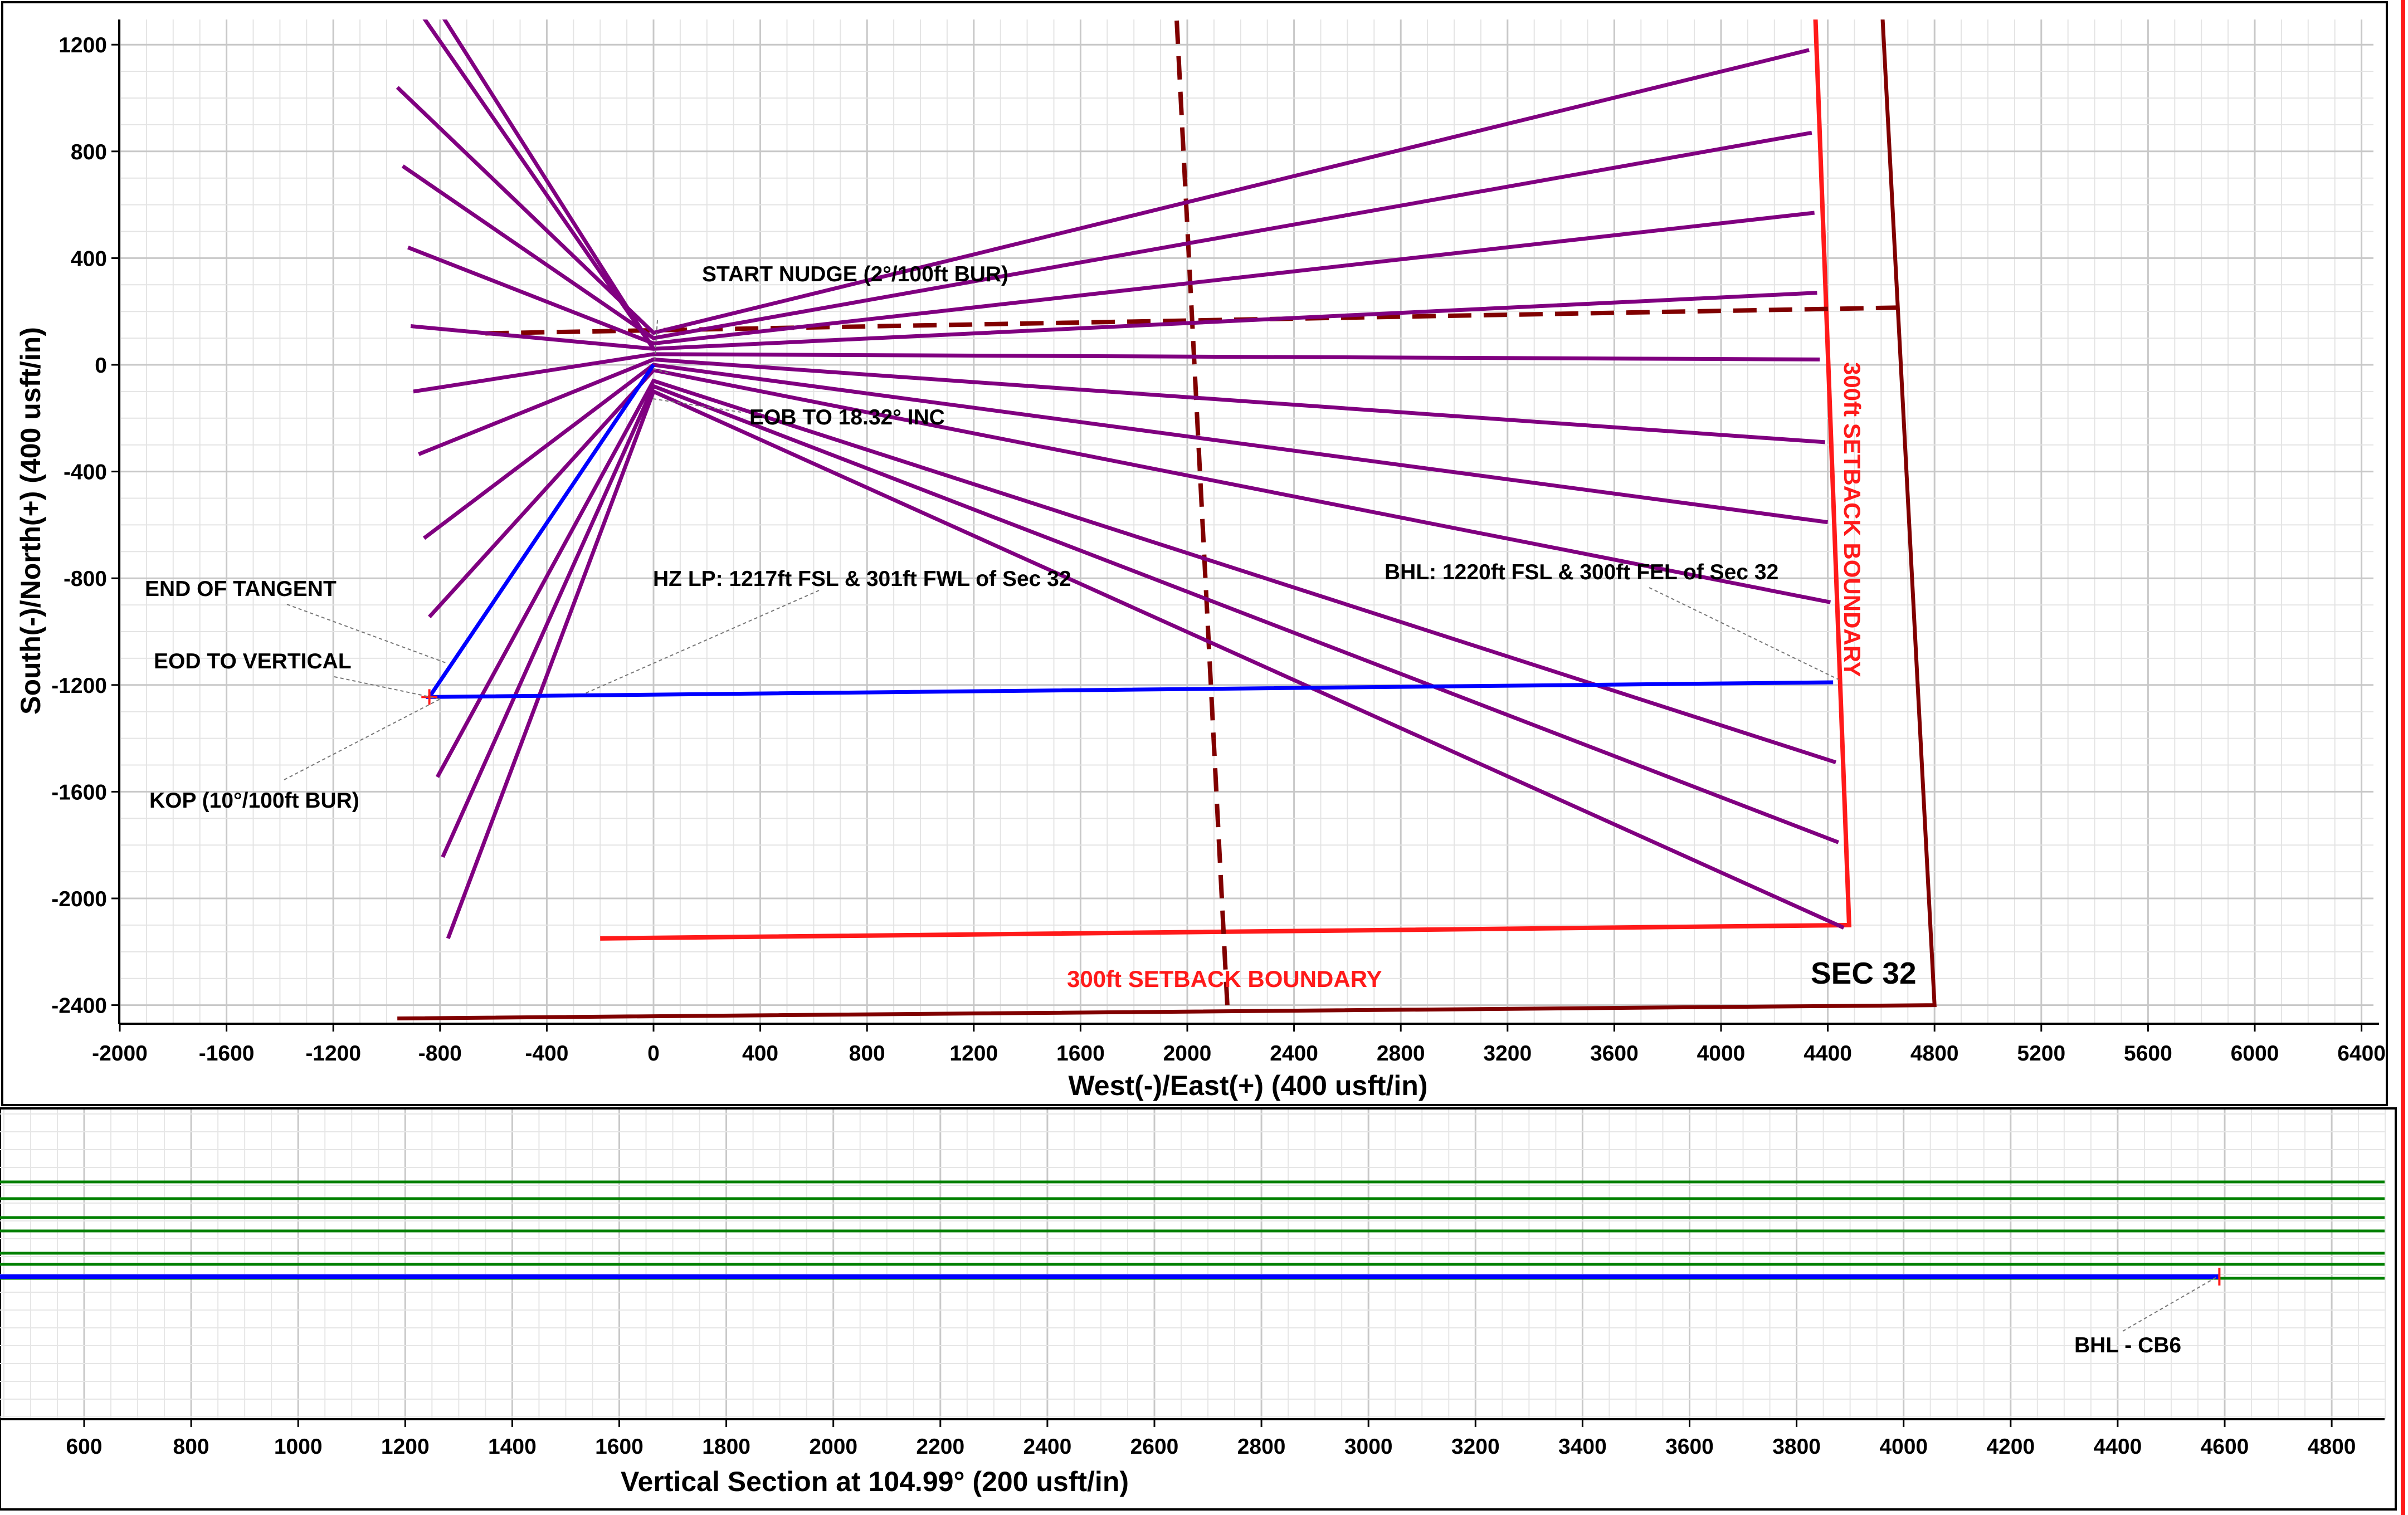 This screenshot has height=1515, width=2408. What do you see at coordinates (86, 473) in the screenshot?
I see `y-tick-label: -400` at bounding box center [86, 473].